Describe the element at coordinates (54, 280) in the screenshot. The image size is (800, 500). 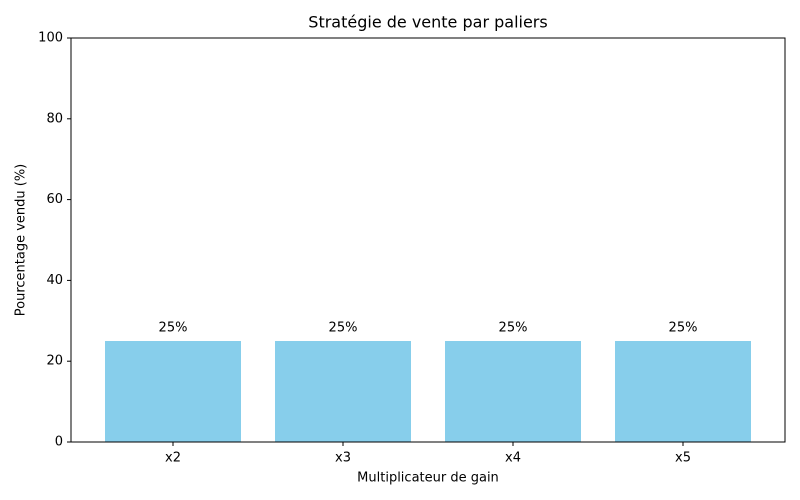
I see `y-tick-label: 40` at that location.